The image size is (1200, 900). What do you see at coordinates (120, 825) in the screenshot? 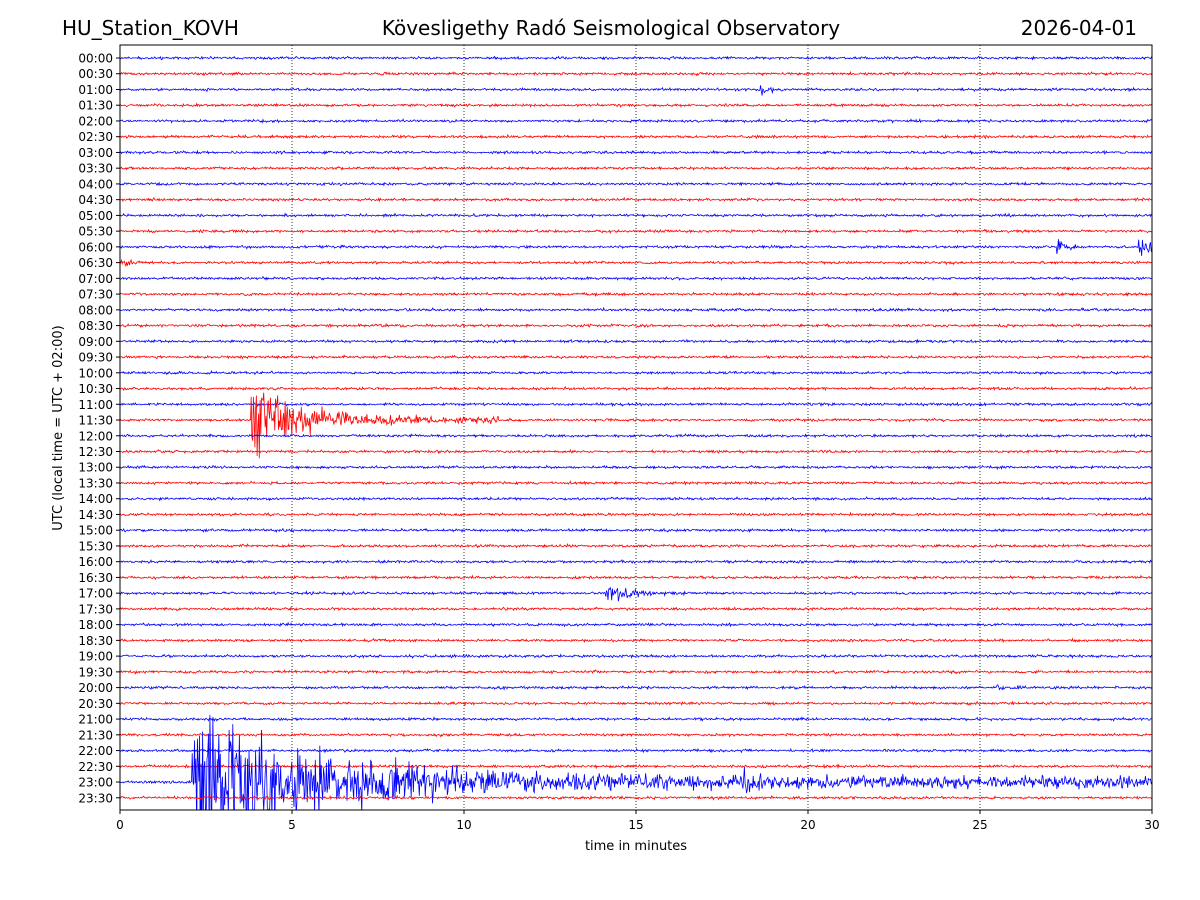
I see `x-tick-label: 0` at bounding box center [120, 825].